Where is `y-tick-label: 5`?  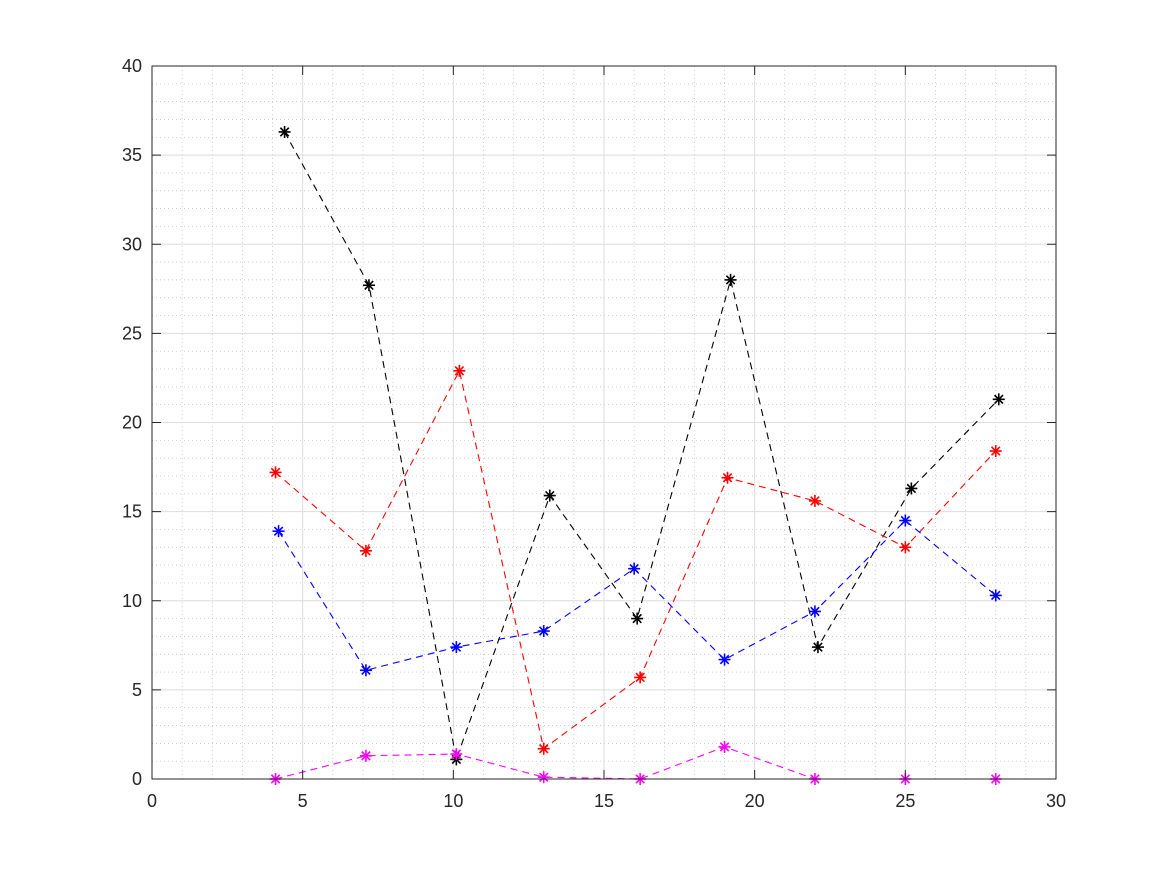
y-tick-label: 5 is located at coordinates (137, 690).